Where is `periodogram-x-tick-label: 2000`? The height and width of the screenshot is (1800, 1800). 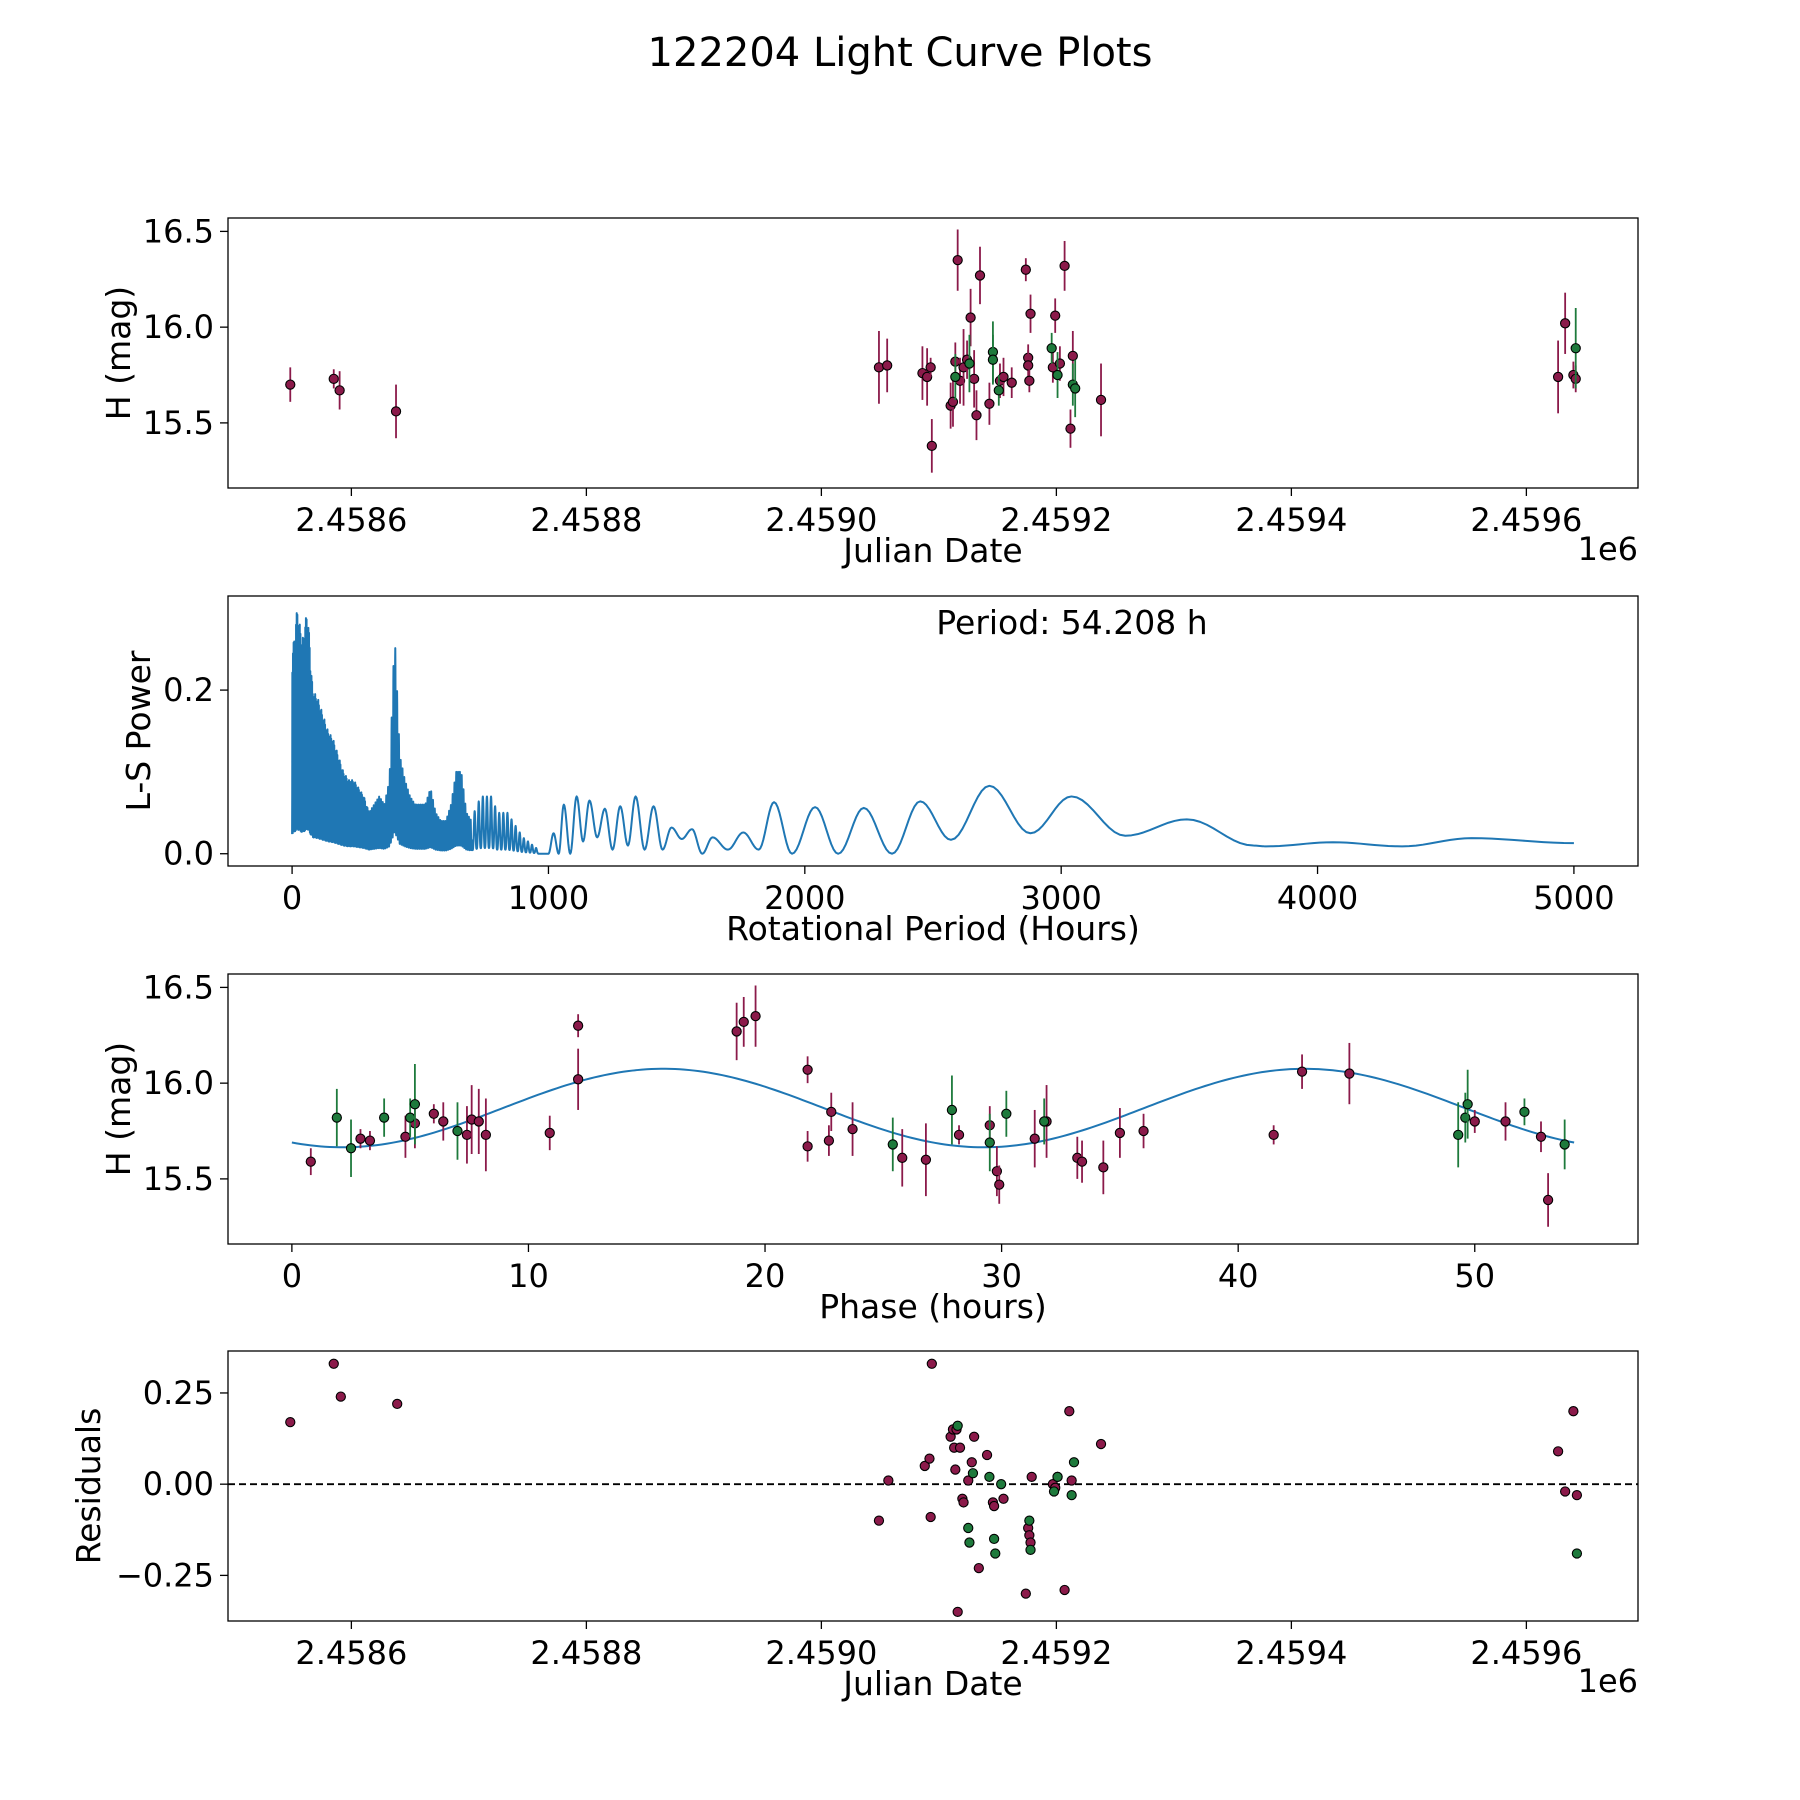 periodogram-x-tick-label: 2000 is located at coordinates (804, 898).